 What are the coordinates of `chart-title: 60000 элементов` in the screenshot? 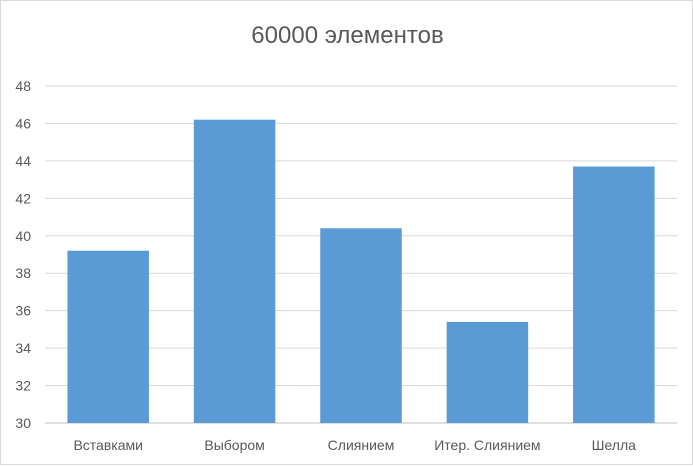 It's located at (347, 35).